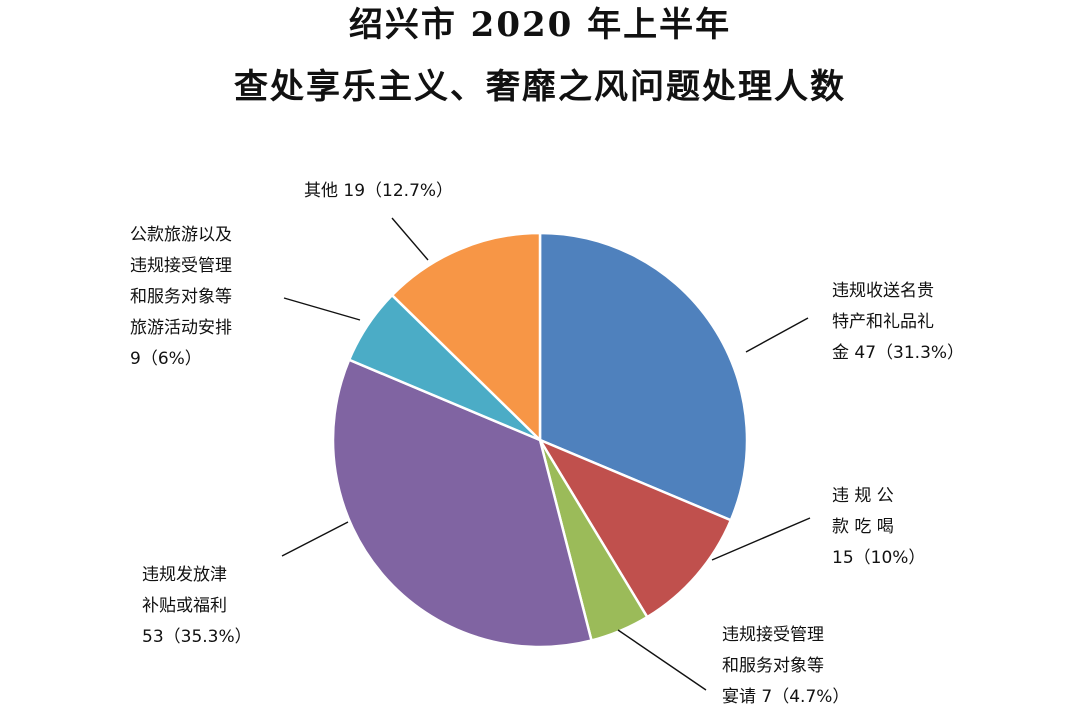  I want to click on data-label: 宴请 7（4.7%）, so click(785, 697).